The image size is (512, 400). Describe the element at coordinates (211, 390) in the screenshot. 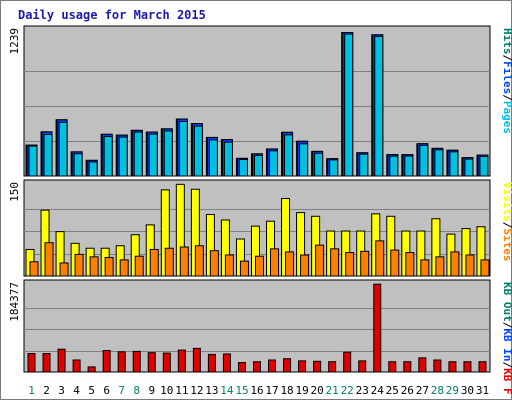

I see `day-label: 13` at that location.